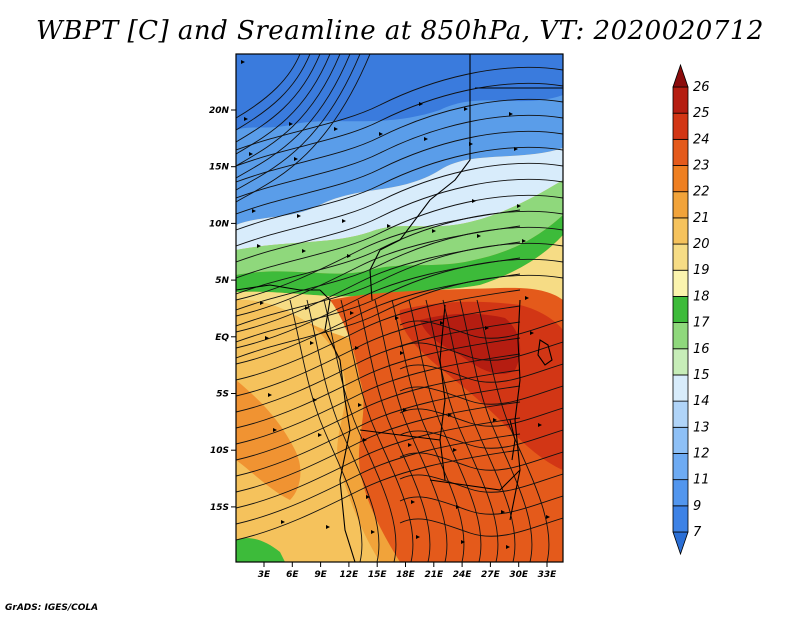 This screenshot has height=618, width=800. Describe the element at coordinates (406, 575) in the screenshot. I see `lon-tick-label: 18E` at that location.